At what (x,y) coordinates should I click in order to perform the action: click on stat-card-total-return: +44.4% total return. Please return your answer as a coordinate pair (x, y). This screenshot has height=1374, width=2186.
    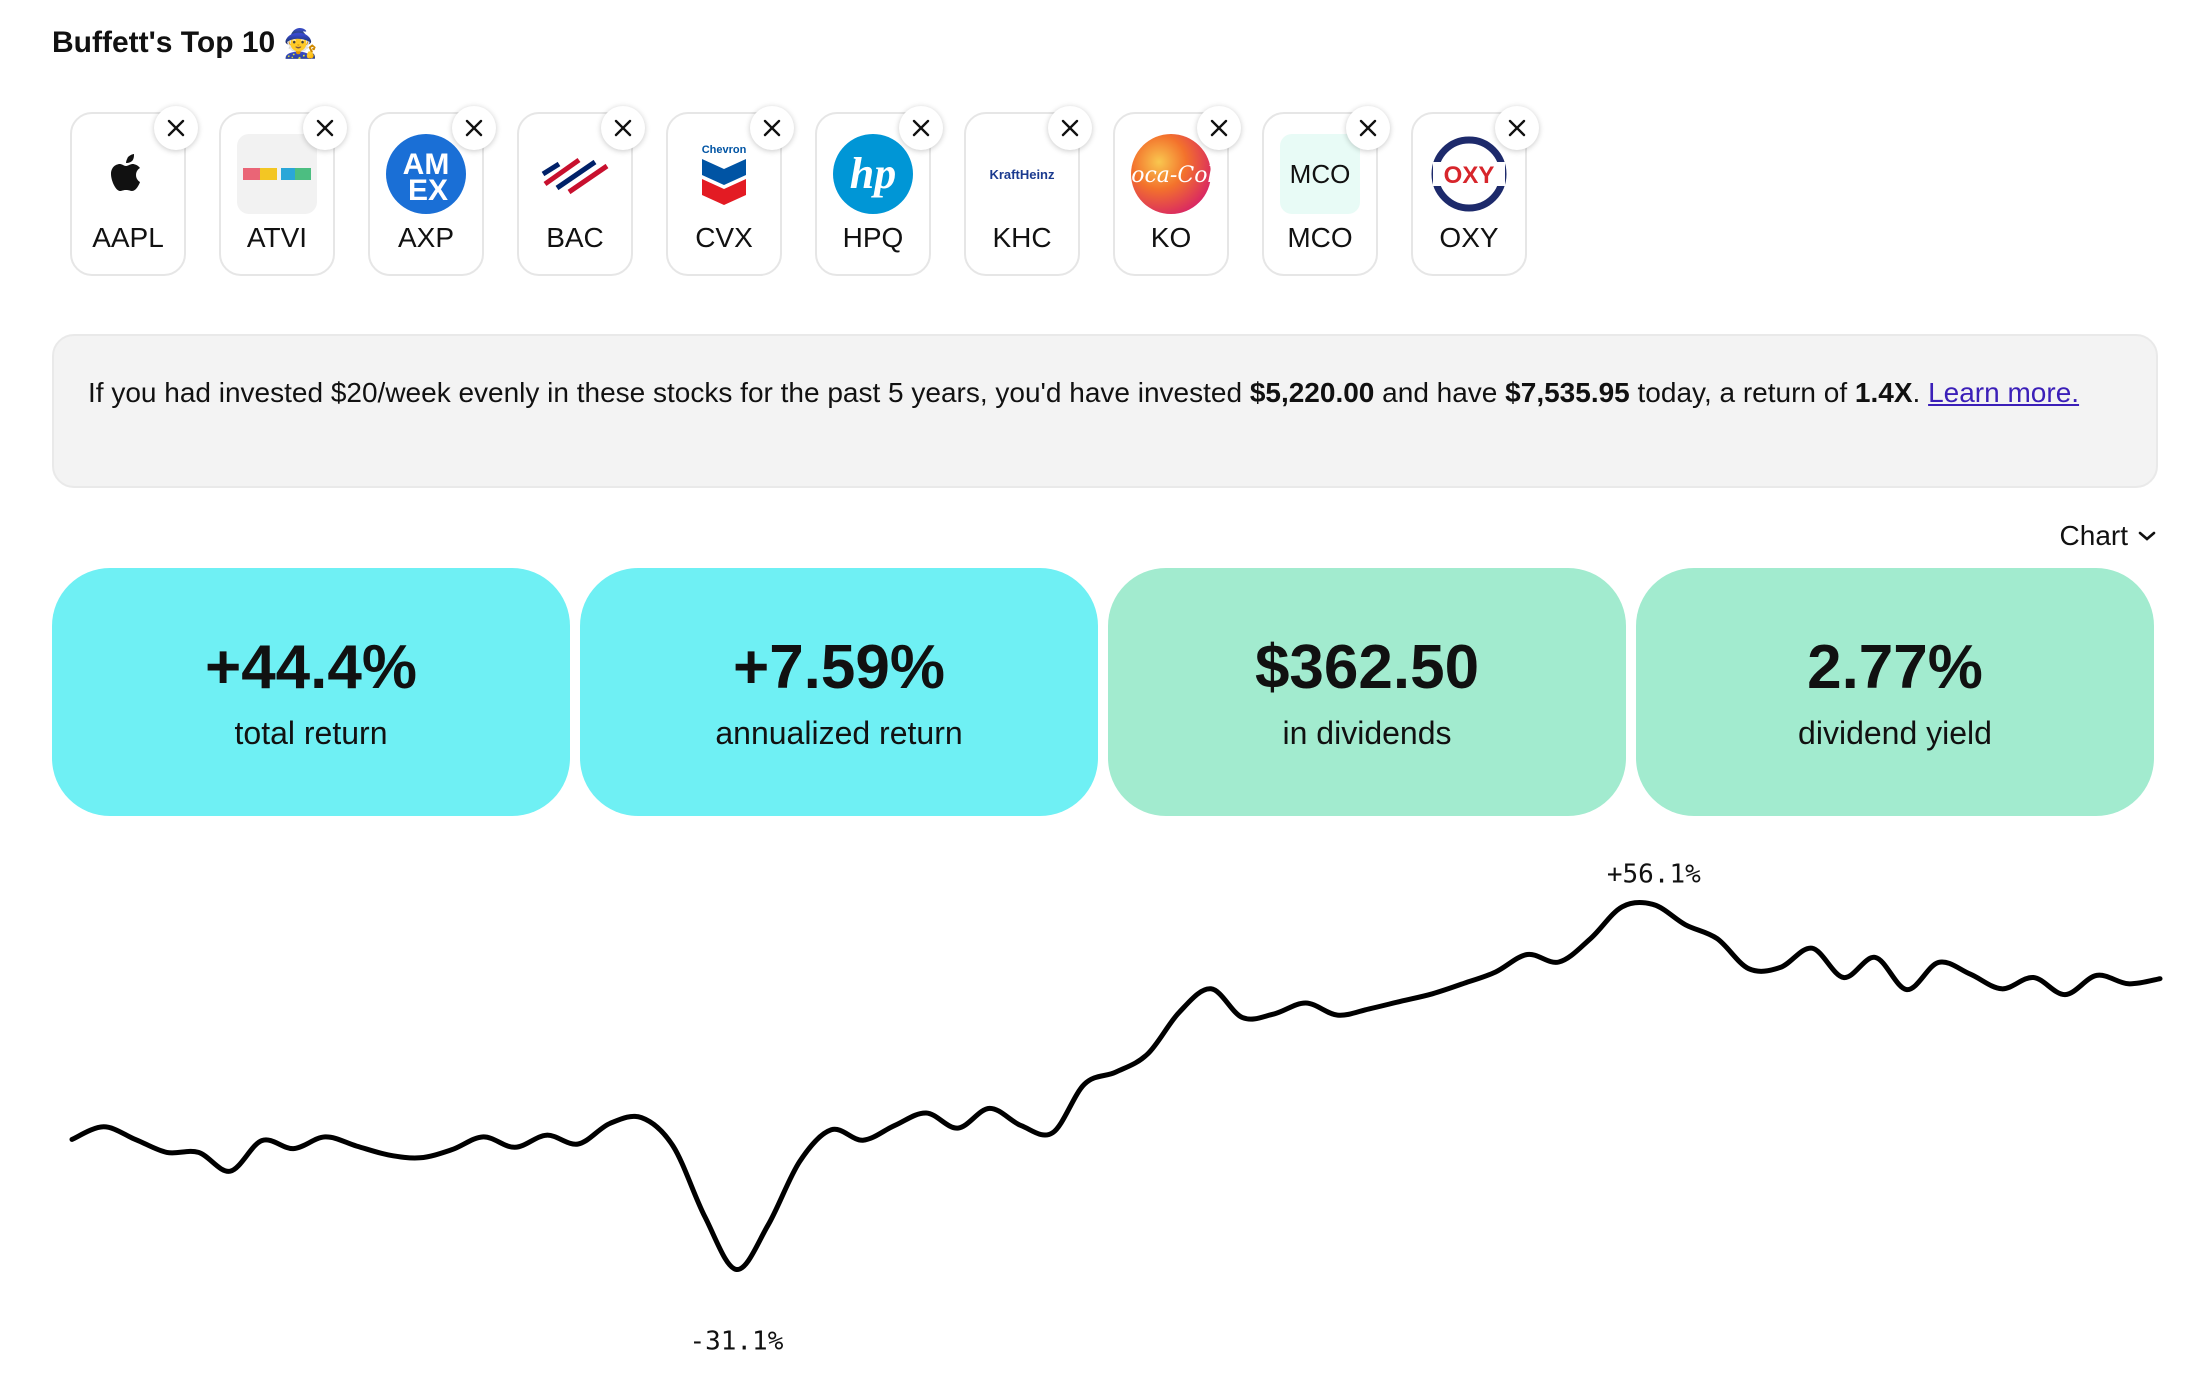
    Looking at the image, I should click on (311, 692).